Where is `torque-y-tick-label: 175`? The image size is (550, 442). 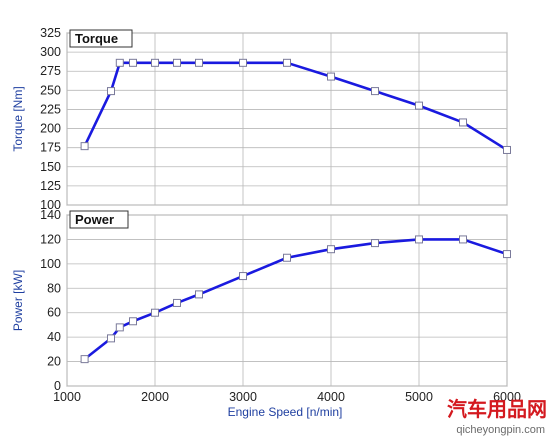
torque-y-tick-label: 175 is located at coordinates (50, 148).